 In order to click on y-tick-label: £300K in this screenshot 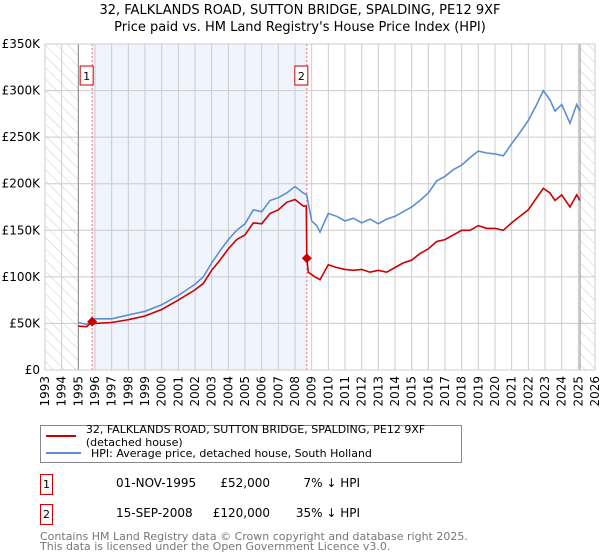, I will do `click(22, 91)`.